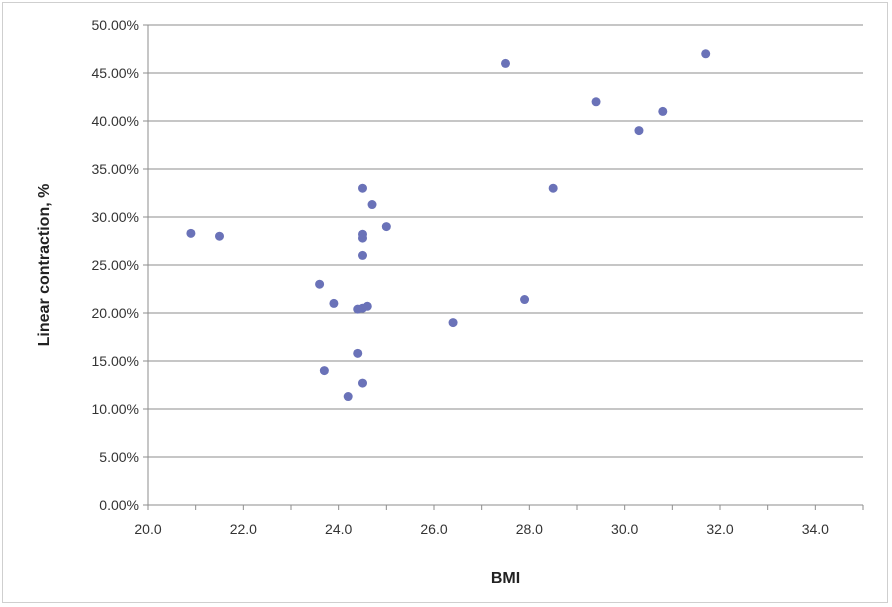 The width and height of the screenshot is (892, 607). What do you see at coordinates (115, 409) in the screenshot?
I see `y-tick-label: 10.00%` at bounding box center [115, 409].